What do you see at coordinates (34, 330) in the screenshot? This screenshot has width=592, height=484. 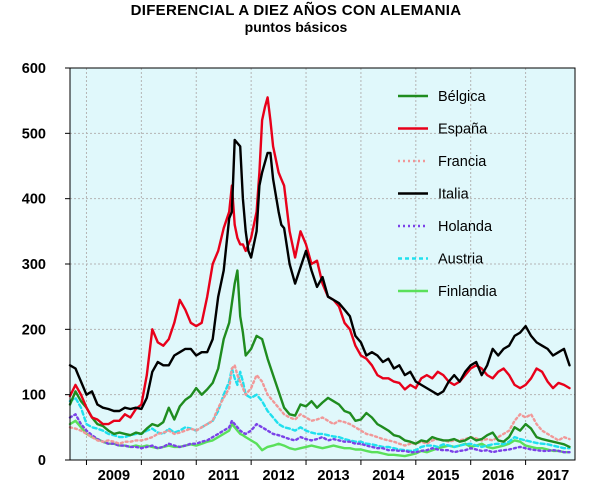 I see `y-tick-label: 200` at bounding box center [34, 330].